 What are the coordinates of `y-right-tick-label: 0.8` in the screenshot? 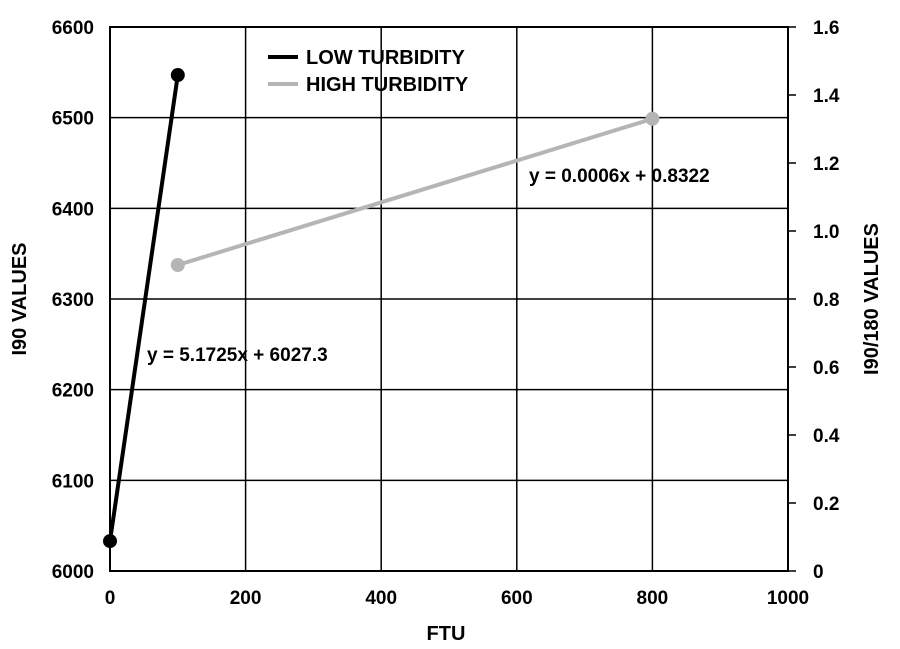 It's located at (826, 300).